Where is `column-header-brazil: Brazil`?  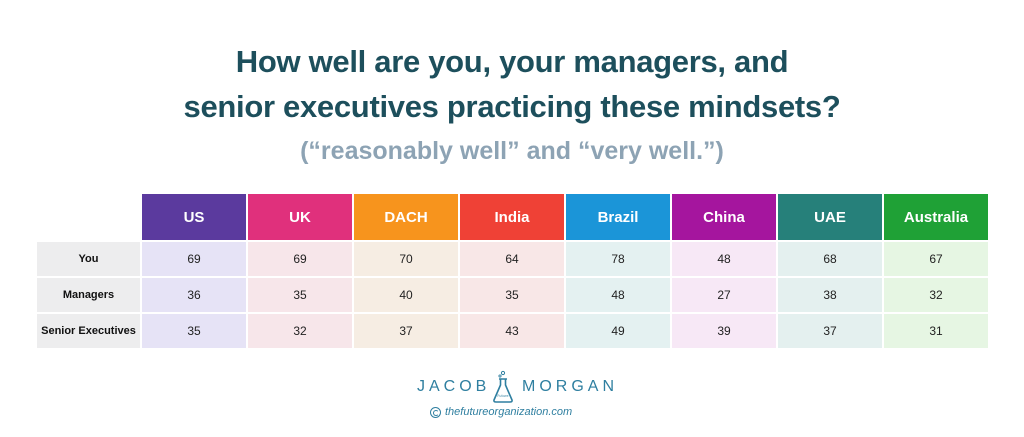
column-header-brazil: Brazil is located at coordinates (618, 217).